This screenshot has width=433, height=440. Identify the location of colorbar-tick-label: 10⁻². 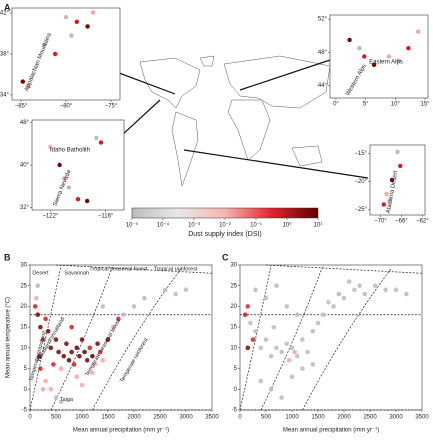
(225, 226).